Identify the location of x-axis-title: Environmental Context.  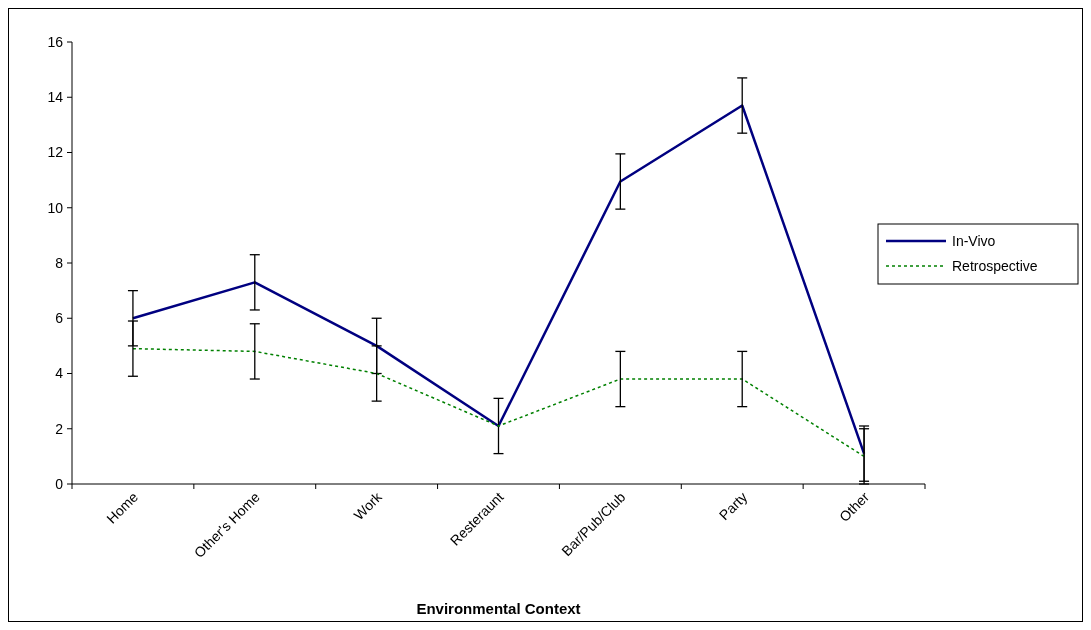
(498, 608).